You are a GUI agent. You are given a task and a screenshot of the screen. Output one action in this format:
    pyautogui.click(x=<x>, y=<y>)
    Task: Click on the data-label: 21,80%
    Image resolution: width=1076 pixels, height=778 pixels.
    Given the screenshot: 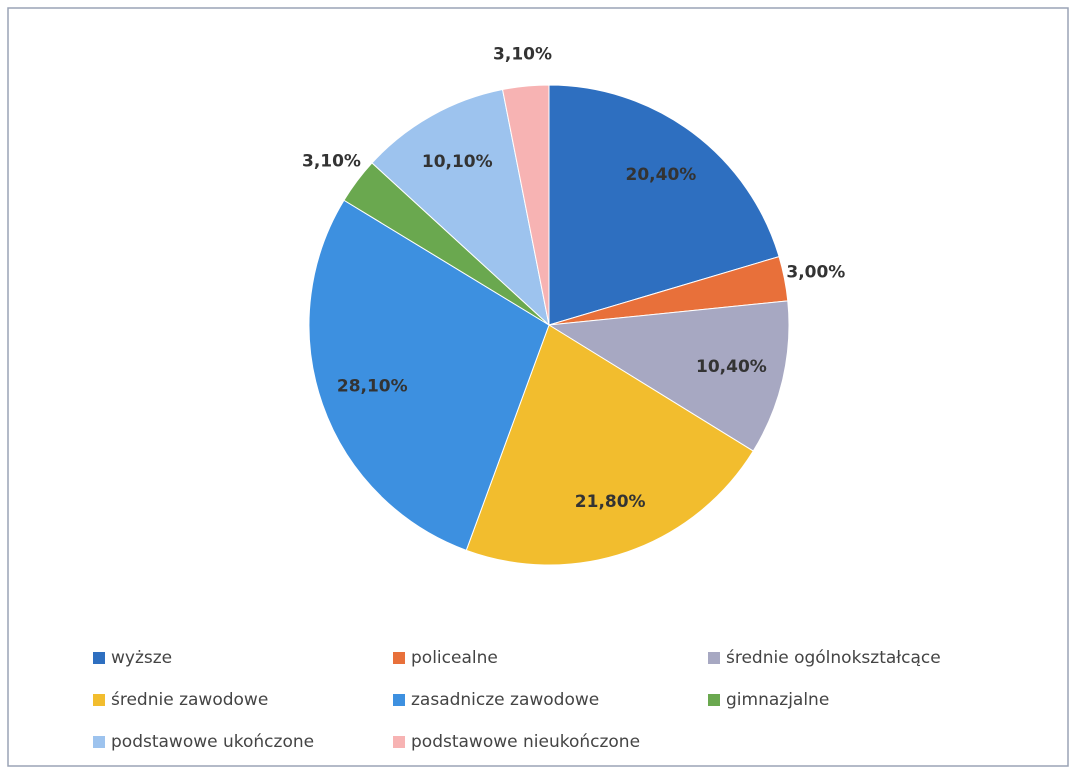 What is the action you would take?
    pyautogui.click(x=610, y=502)
    